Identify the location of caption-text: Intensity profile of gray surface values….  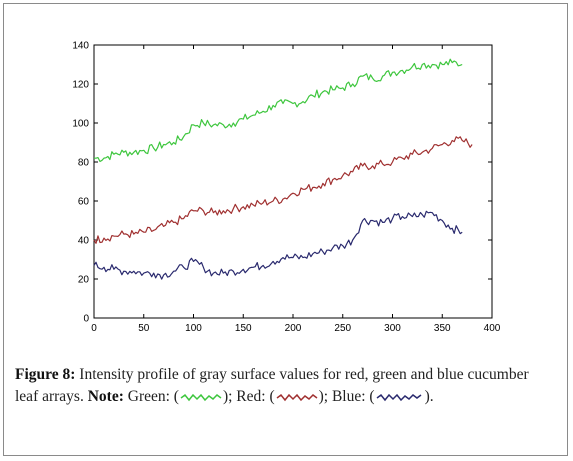
(272, 385).